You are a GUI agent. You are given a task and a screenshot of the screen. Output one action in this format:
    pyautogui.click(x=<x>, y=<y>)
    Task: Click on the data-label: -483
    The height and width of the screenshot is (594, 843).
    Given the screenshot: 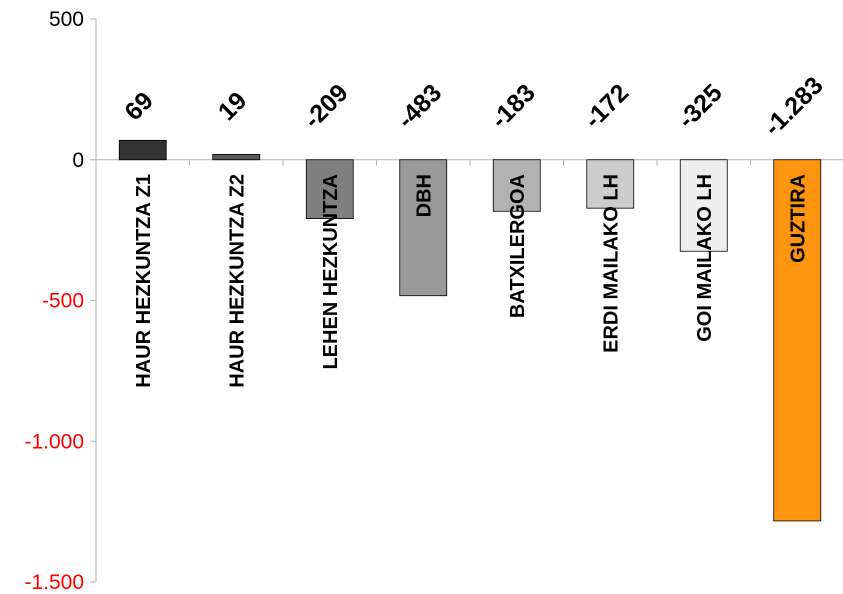 What is the action you would take?
    pyautogui.click(x=419, y=106)
    